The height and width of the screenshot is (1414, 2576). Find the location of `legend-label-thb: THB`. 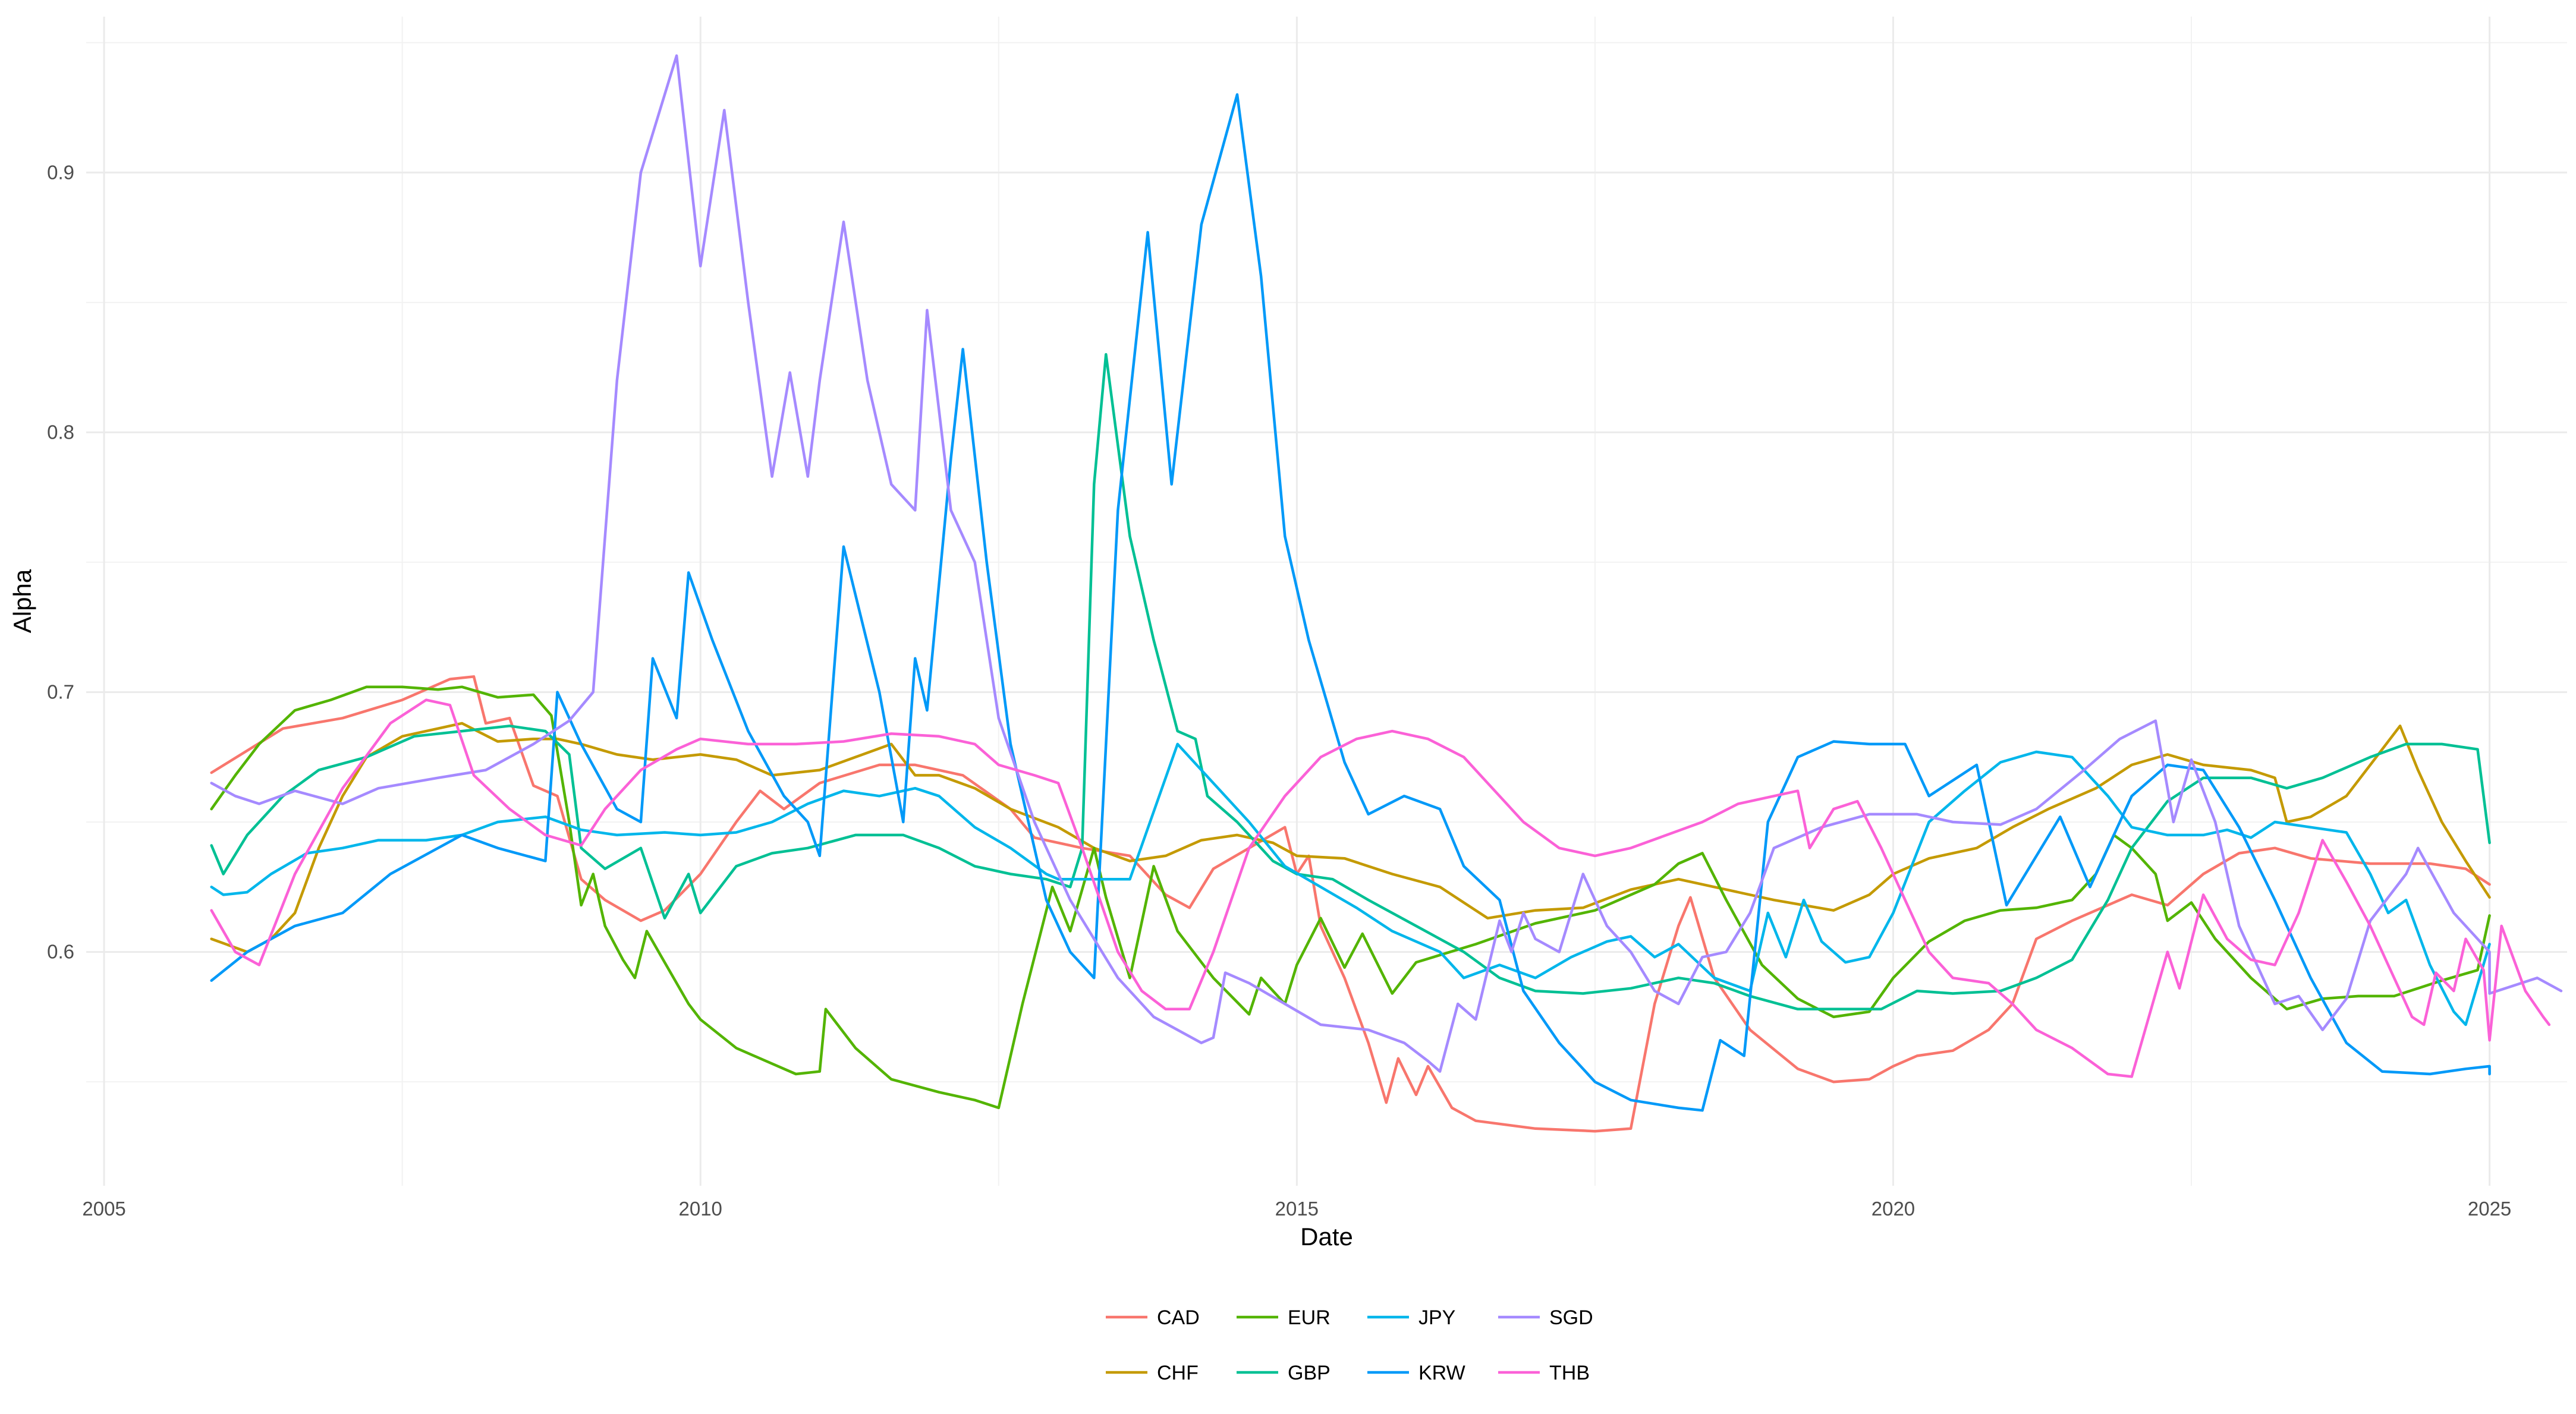

legend-label-thb: THB is located at coordinates (1569, 1373).